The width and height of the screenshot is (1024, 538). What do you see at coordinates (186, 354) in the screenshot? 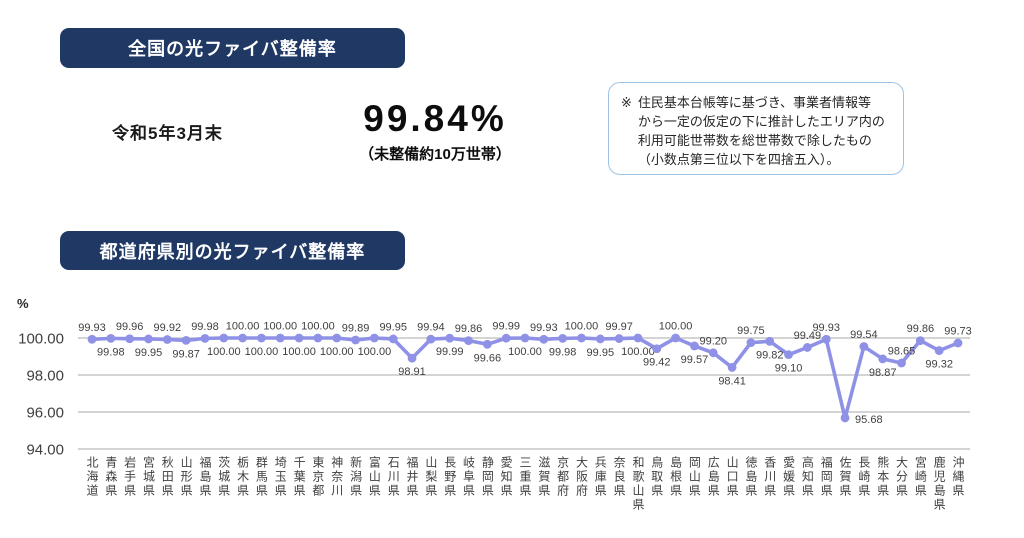
I see `data-point-label: 99.87` at bounding box center [186, 354].